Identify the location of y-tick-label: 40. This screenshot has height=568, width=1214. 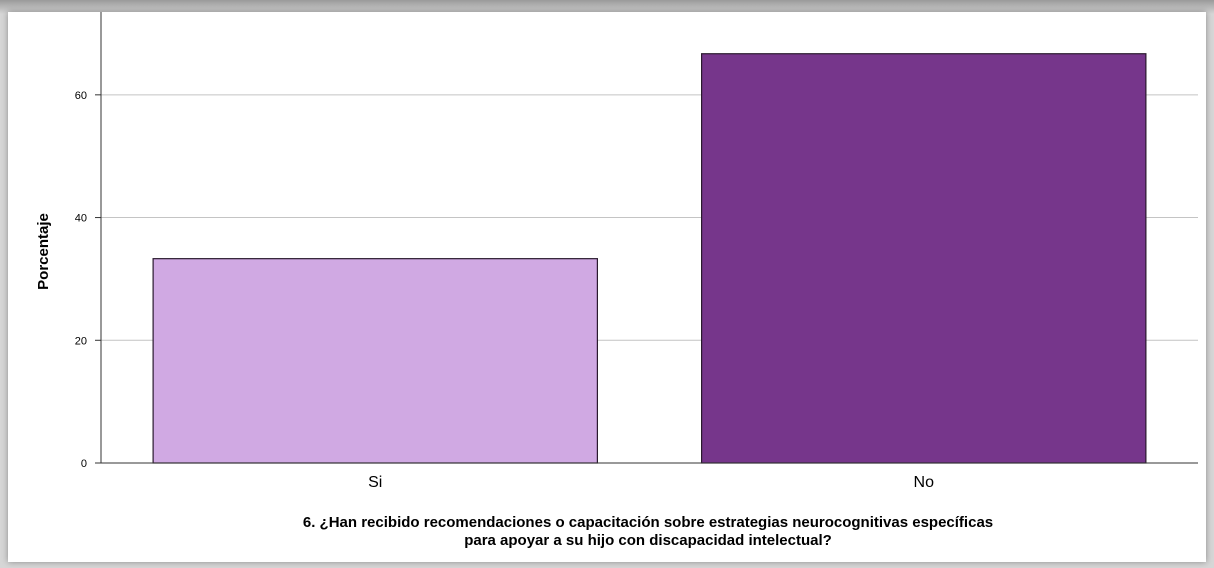
(81, 219).